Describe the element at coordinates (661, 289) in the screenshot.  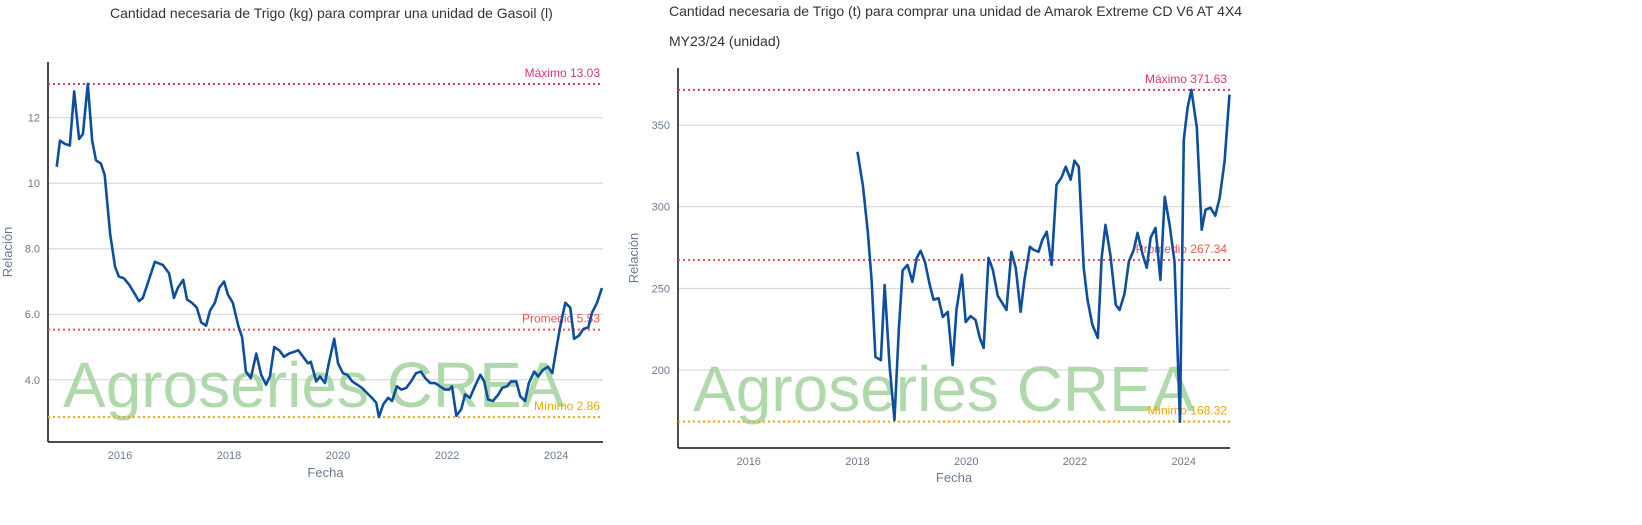
I see `y-tick-label: 250` at that location.